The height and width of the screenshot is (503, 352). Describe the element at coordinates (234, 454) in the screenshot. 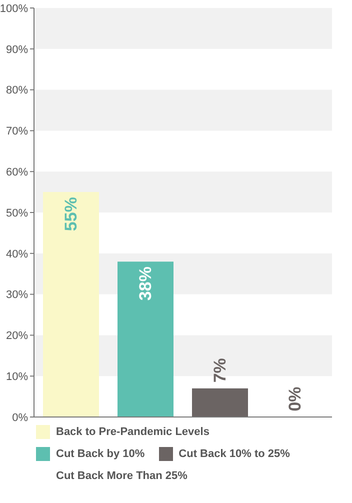

I see `legend-label: Cut Back 10% to 25%` at that location.